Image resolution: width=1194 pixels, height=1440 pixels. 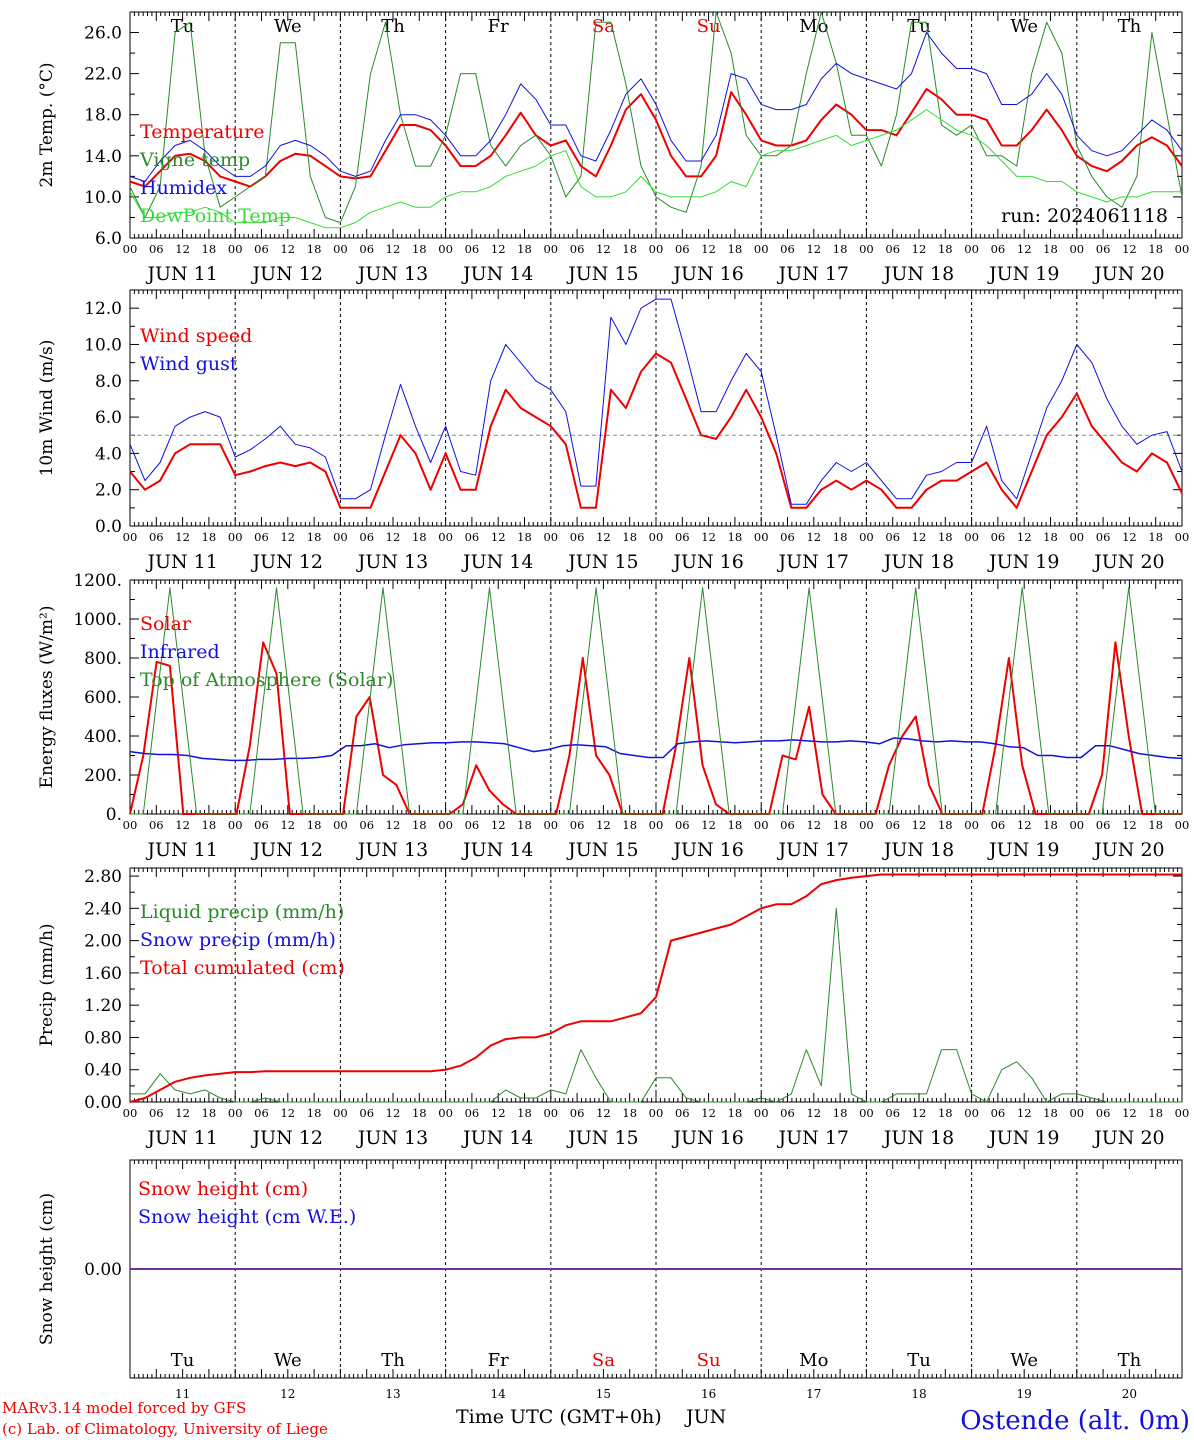 I want to click on legend-entry: Vigne temp, so click(x=194, y=160).